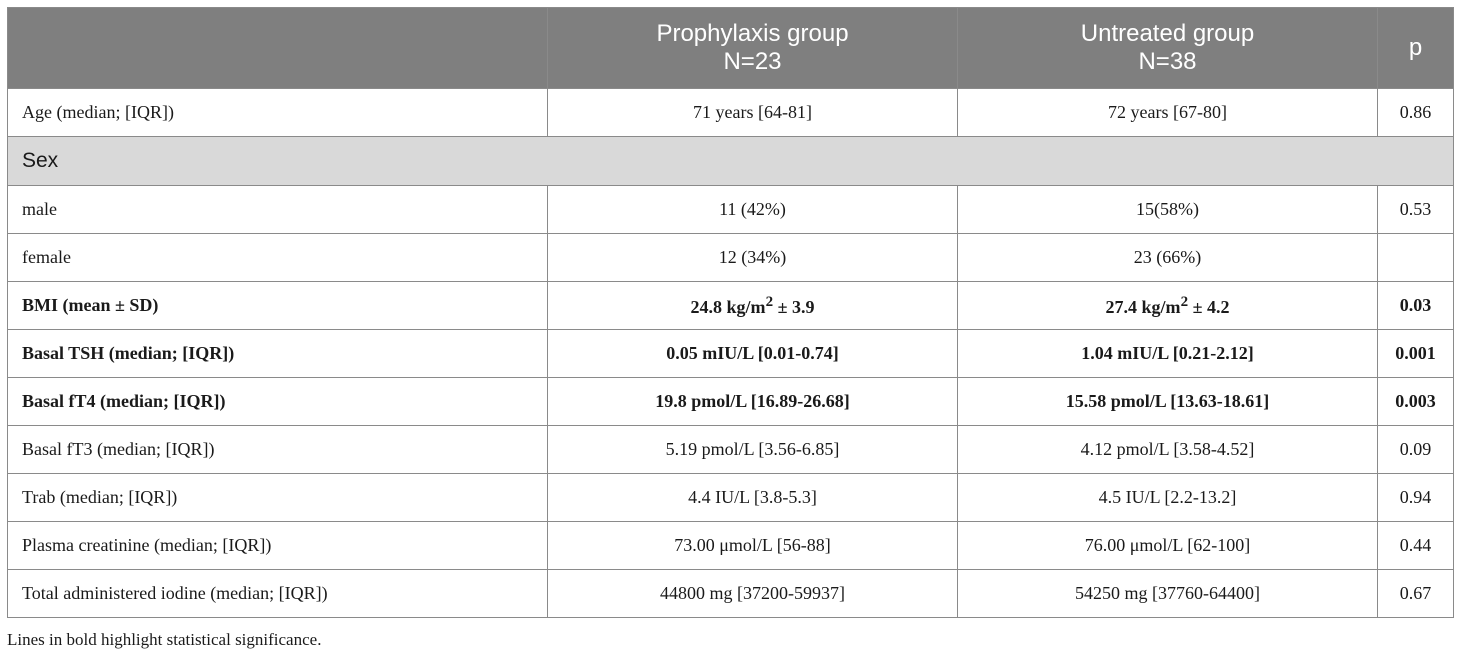 Image resolution: width=1460 pixels, height=659 pixels. What do you see at coordinates (1415, 112) in the screenshot?
I see `p-value-cell: 0.86` at bounding box center [1415, 112].